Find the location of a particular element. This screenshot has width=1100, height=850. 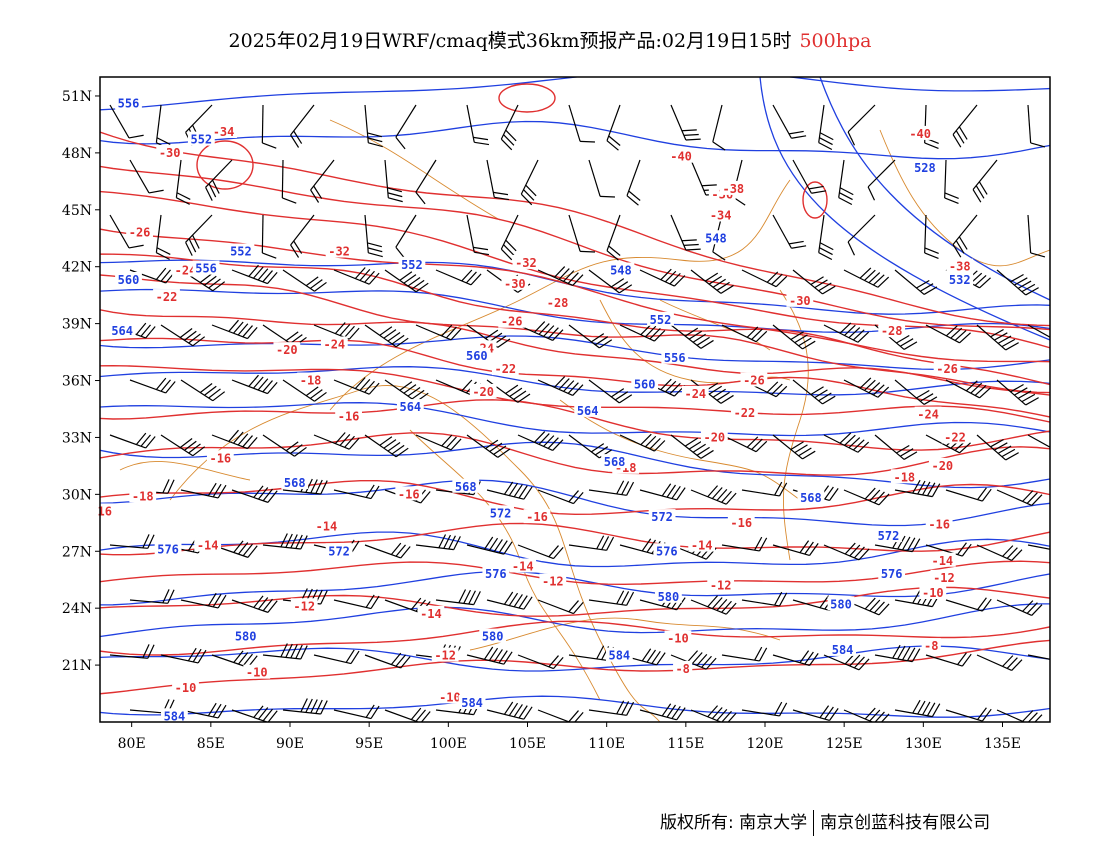

height-label: 580 is located at coordinates (669, 597).